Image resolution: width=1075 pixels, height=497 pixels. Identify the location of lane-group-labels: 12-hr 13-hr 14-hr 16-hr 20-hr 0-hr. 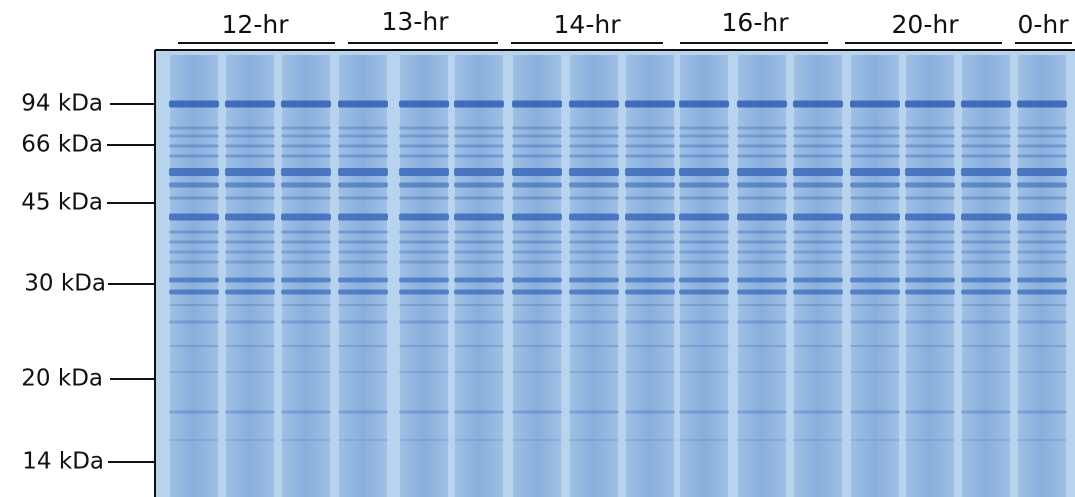
(625, 25).